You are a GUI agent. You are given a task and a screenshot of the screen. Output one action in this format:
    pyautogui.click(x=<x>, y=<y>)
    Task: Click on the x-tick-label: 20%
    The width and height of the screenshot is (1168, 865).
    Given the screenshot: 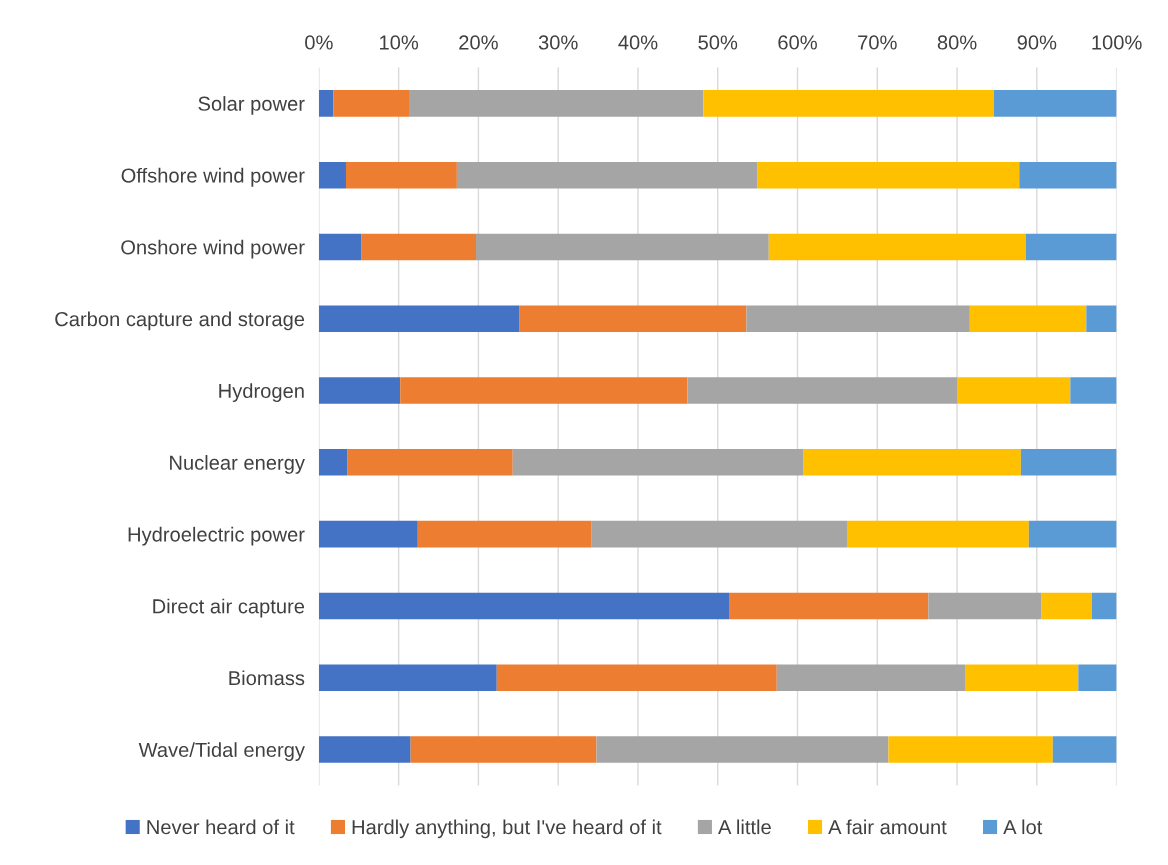 What is the action you would take?
    pyautogui.click(x=478, y=42)
    